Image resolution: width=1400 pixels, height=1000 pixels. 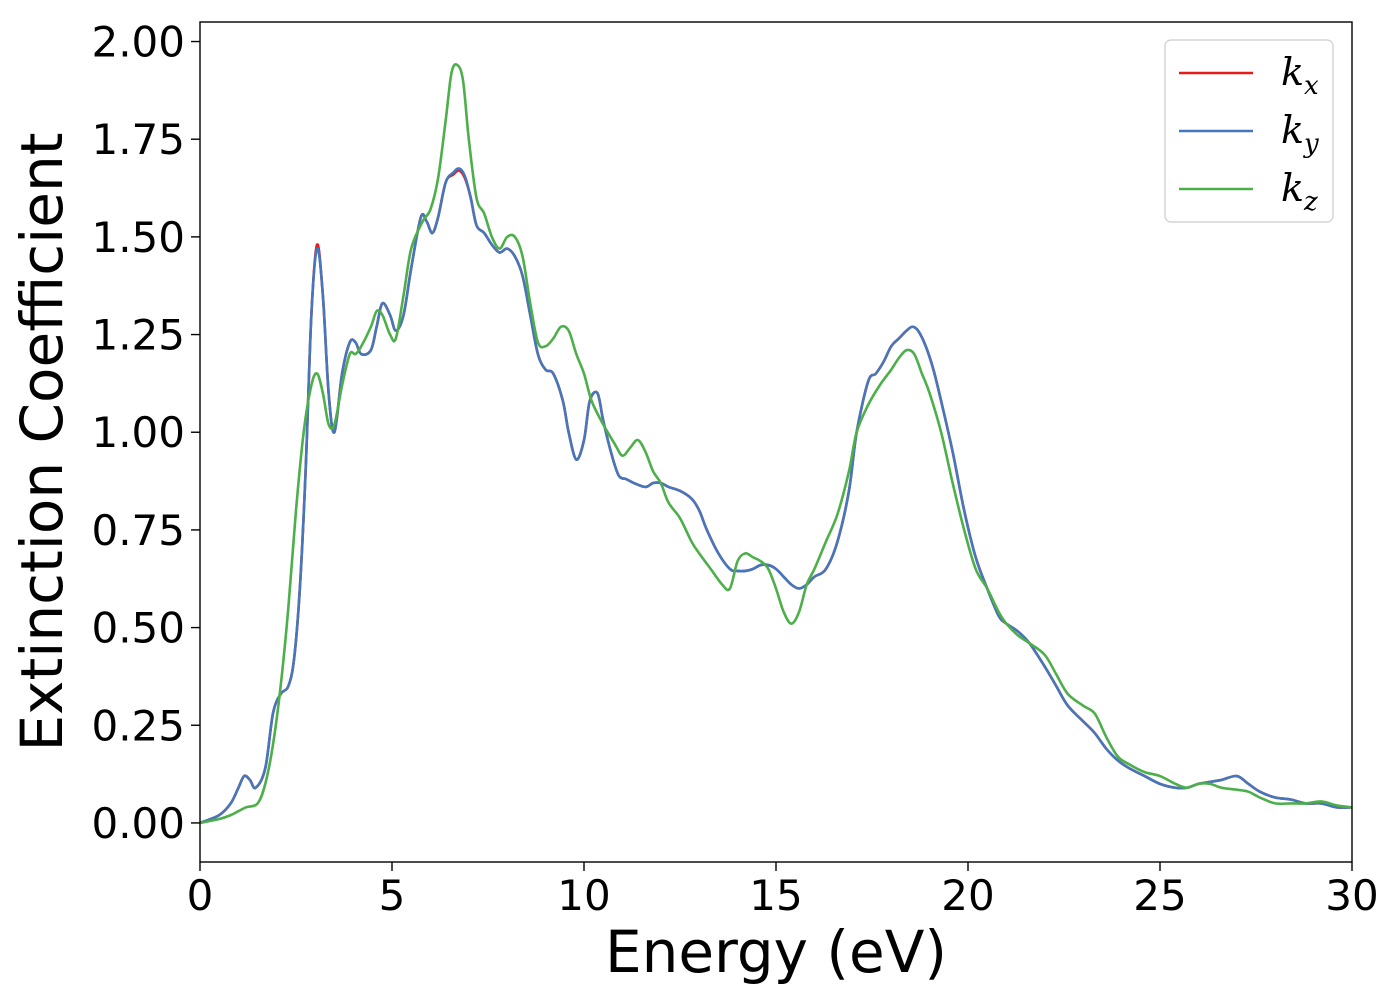 What do you see at coordinates (967, 895) in the screenshot?
I see `x-tick-label: 20` at bounding box center [967, 895].